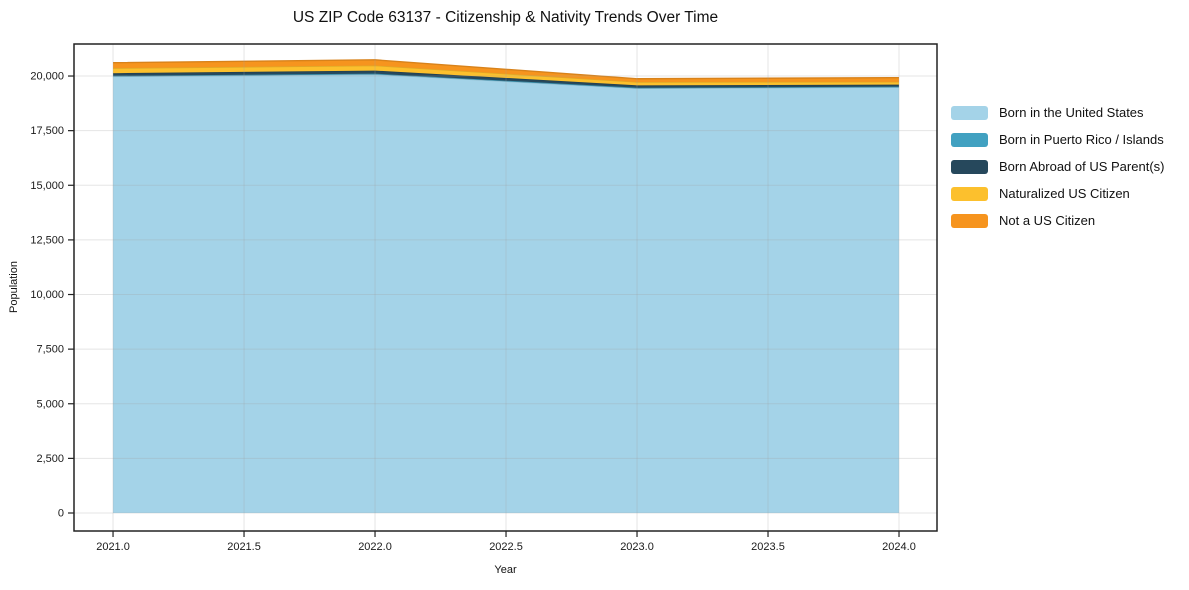 The height and width of the screenshot is (590, 1189). Describe the element at coordinates (1071, 112) in the screenshot. I see `legend-label: Born in the United States` at that location.